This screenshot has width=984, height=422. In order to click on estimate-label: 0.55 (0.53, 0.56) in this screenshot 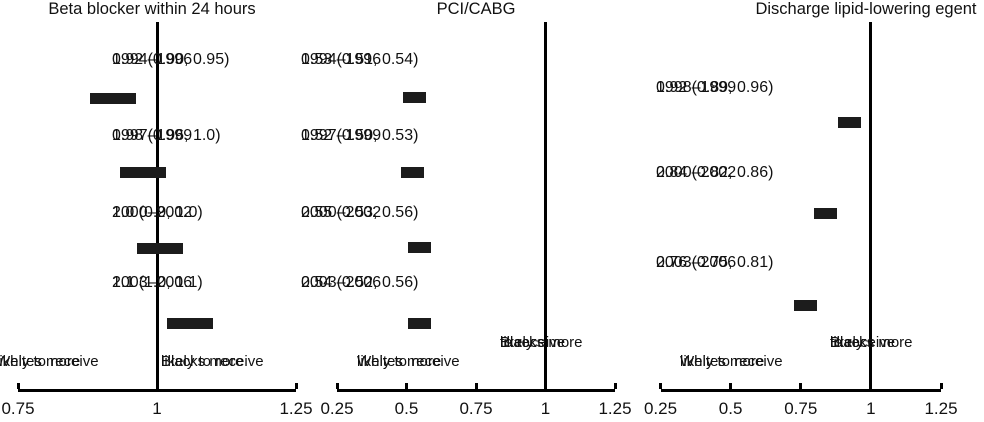, I will do `click(360, 212)`.